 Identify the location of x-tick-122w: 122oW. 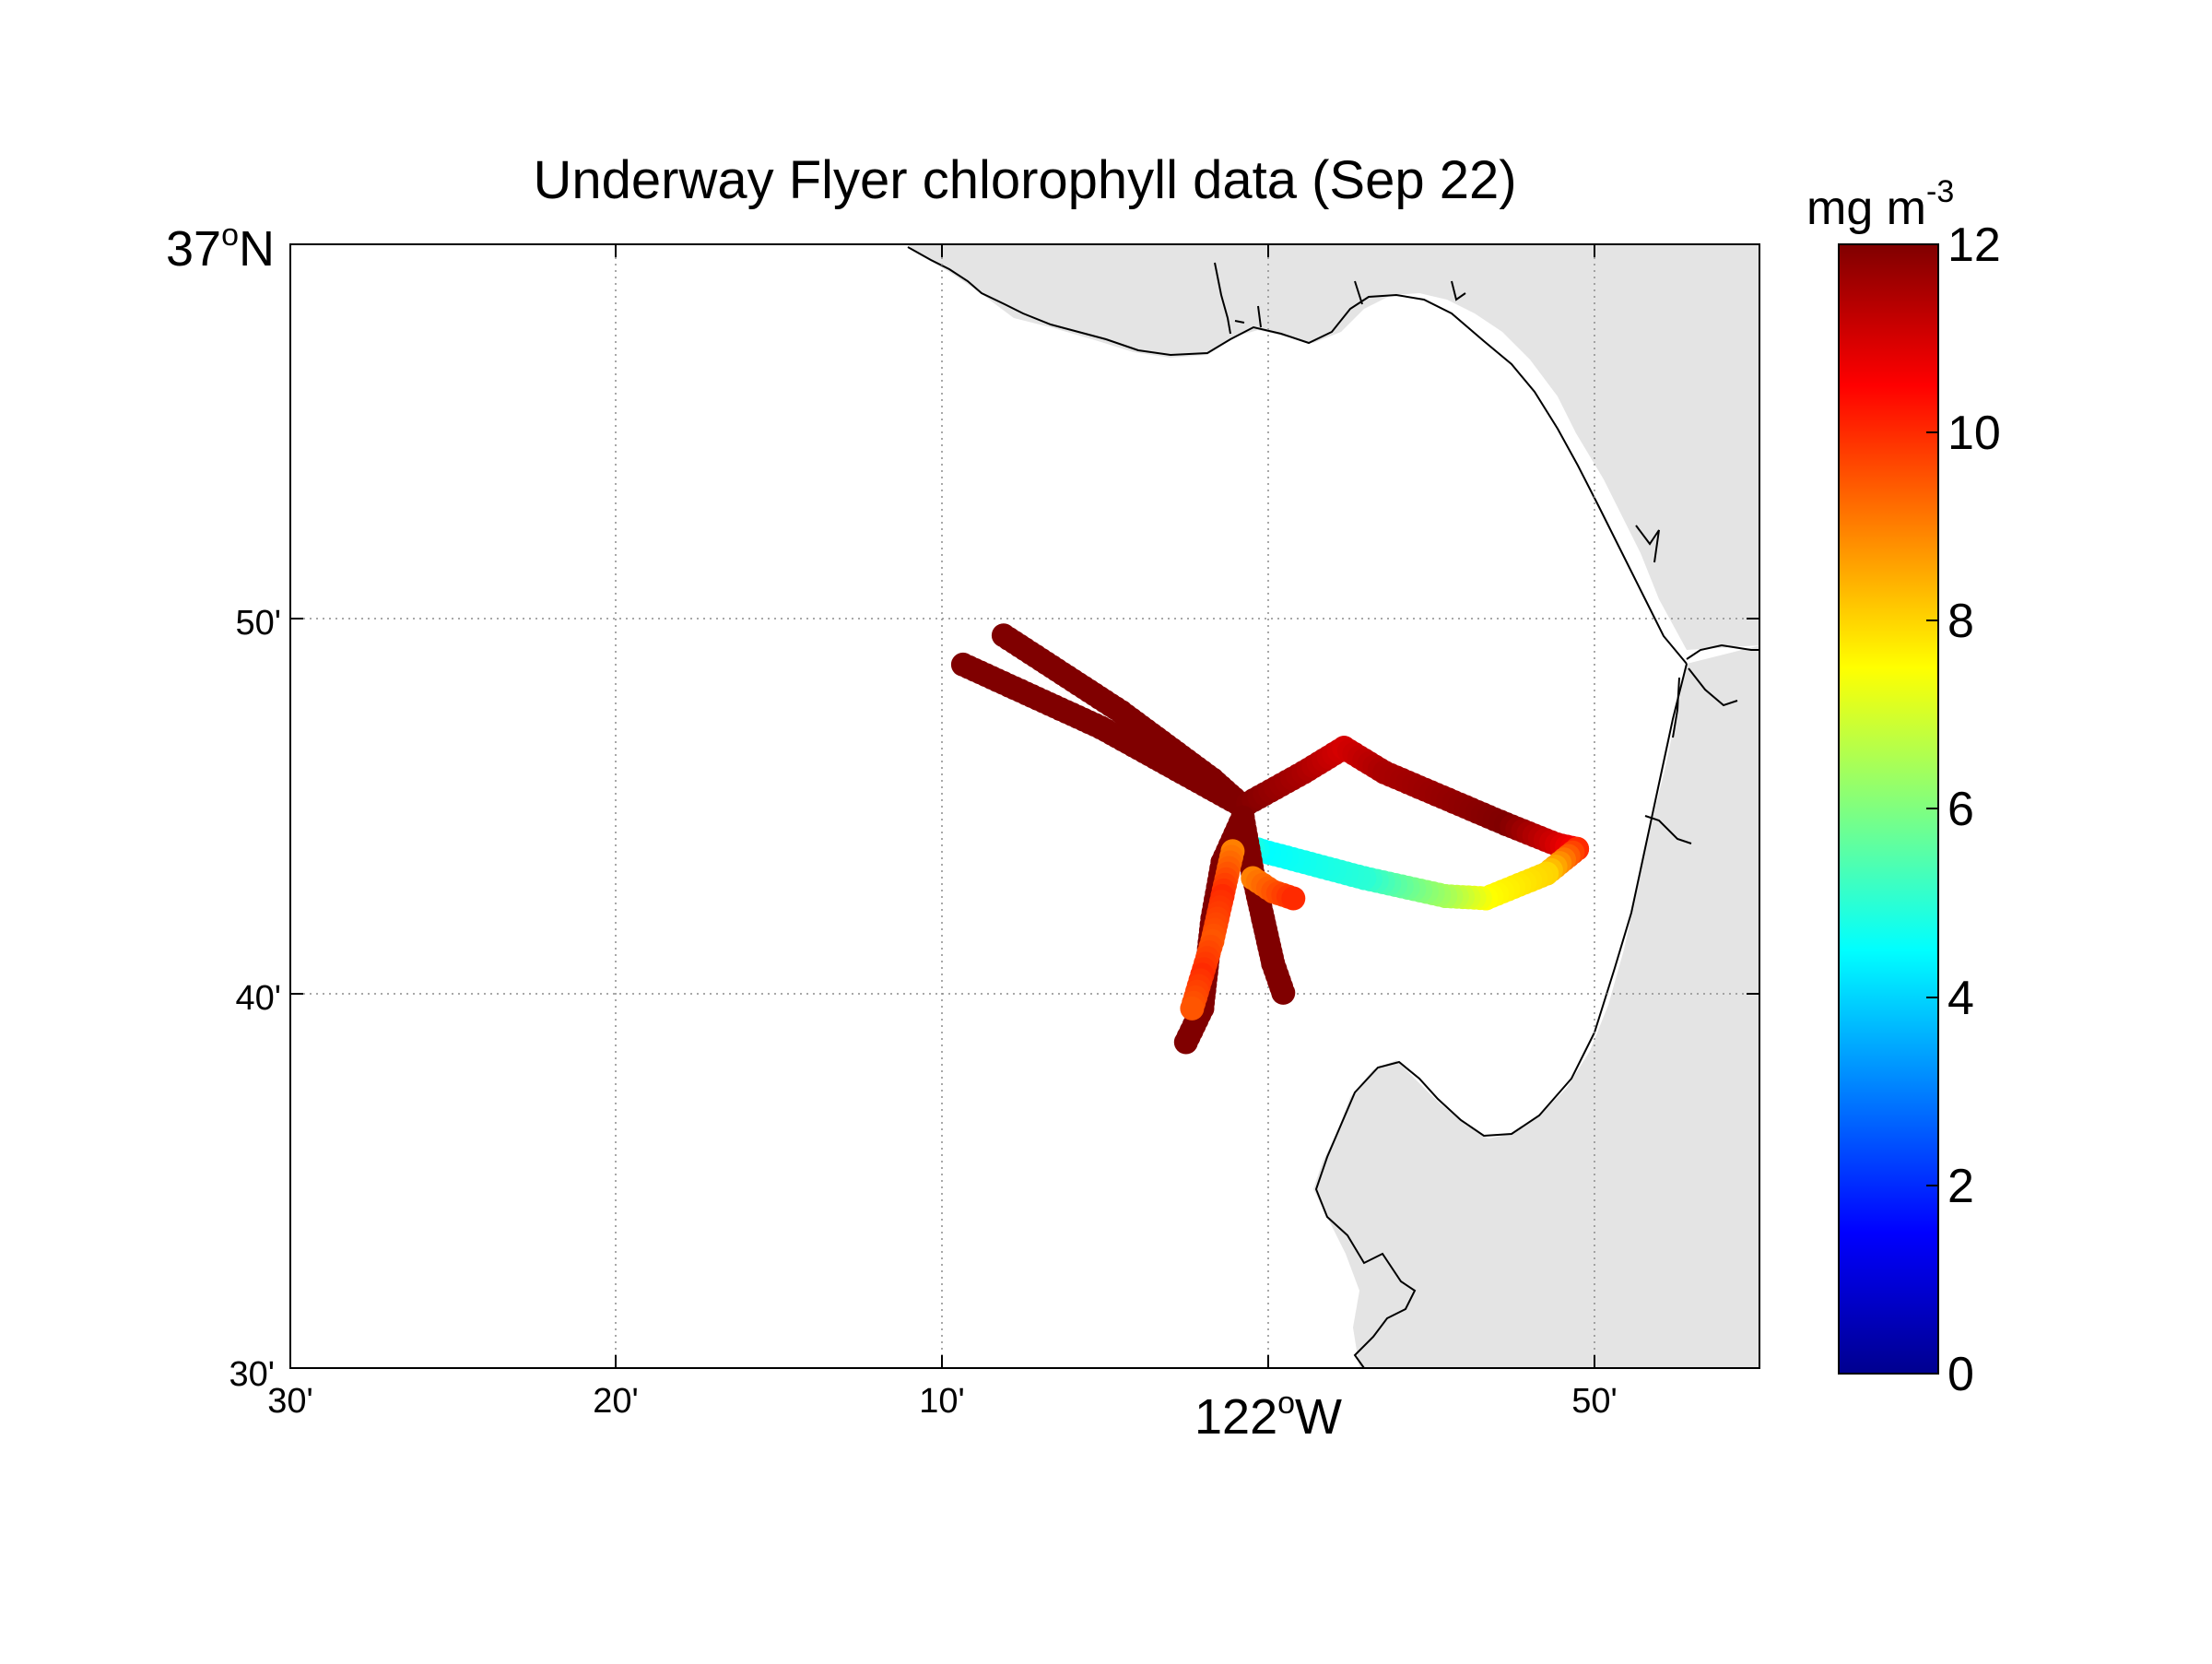
(1268, 1415).